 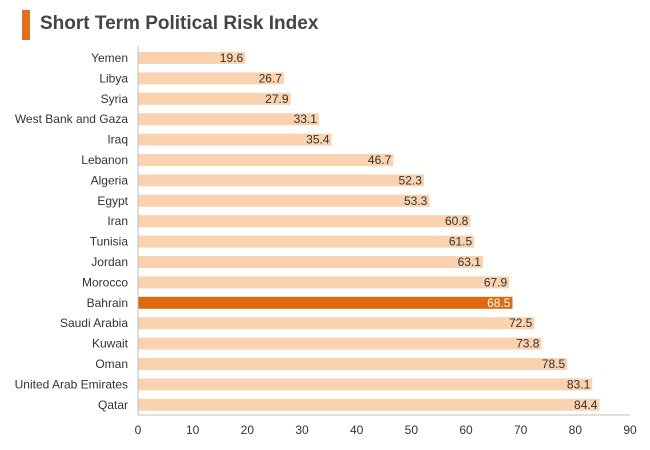 What do you see at coordinates (104, 160) in the screenshot?
I see `category-label-lebanon: Lebanon` at bounding box center [104, 160].